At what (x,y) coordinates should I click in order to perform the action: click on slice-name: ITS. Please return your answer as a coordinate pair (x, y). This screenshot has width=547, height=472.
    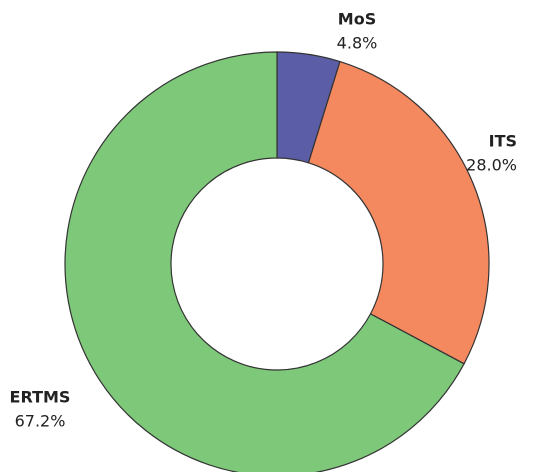
    Looking at the image, I should click on (503, 141).